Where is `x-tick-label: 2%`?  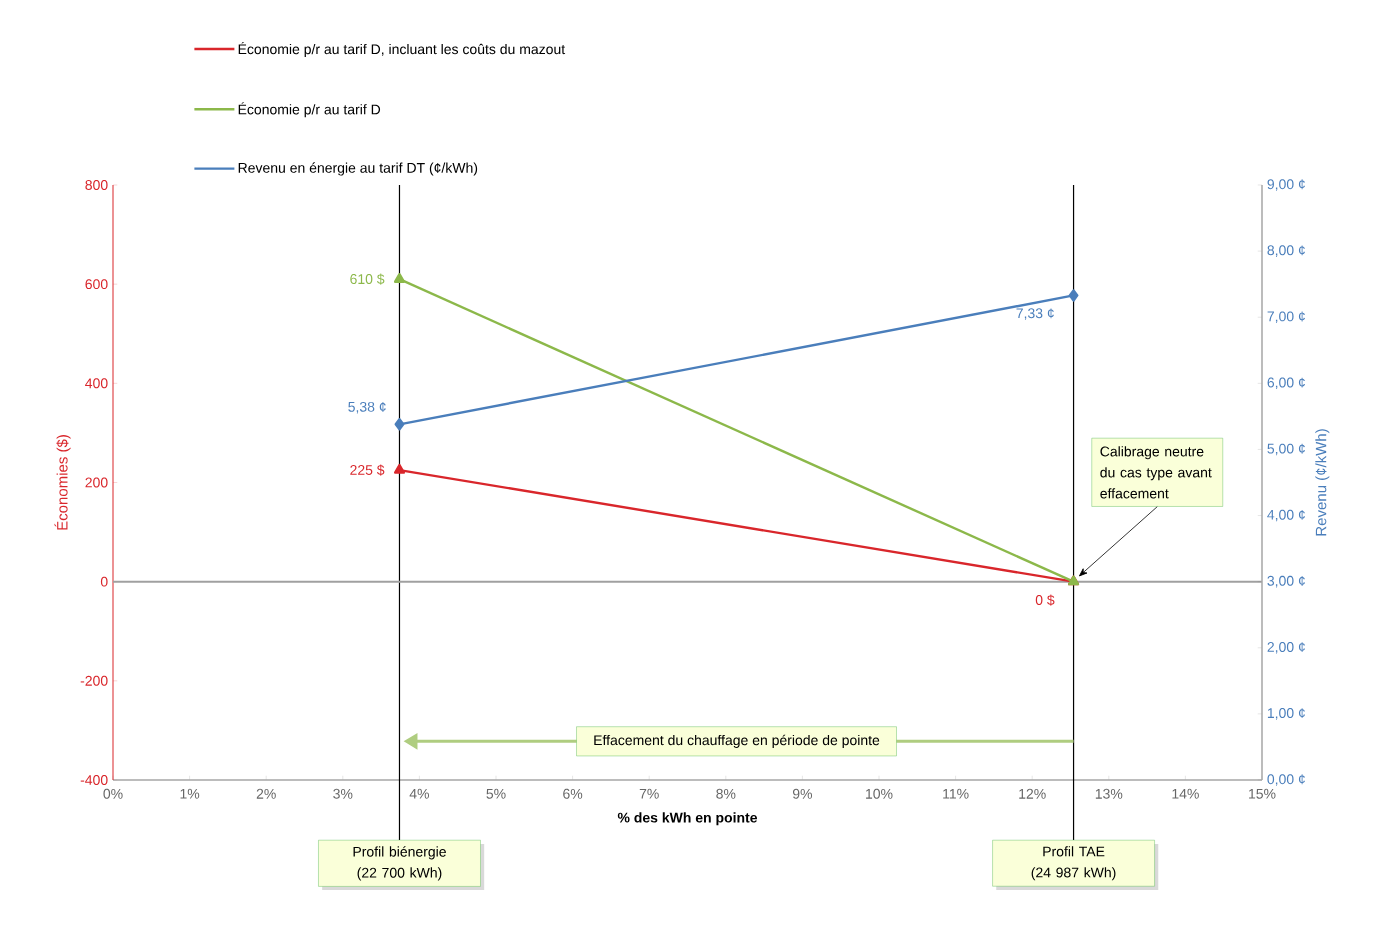
x-tick-label: 2% is located at coordinates (266, 793).